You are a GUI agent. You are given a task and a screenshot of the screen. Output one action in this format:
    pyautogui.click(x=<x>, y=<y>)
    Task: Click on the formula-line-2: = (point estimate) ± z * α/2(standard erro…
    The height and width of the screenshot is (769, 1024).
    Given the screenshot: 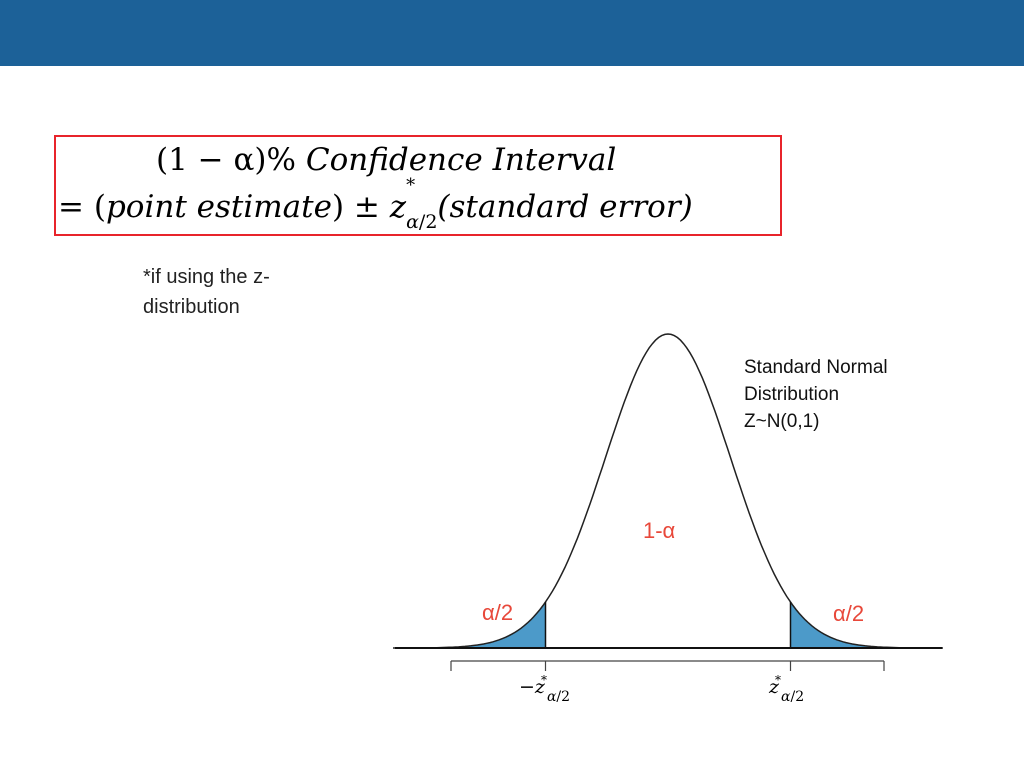 What is the action you would take?
    pyautogui.click(x=419, y=204)
    